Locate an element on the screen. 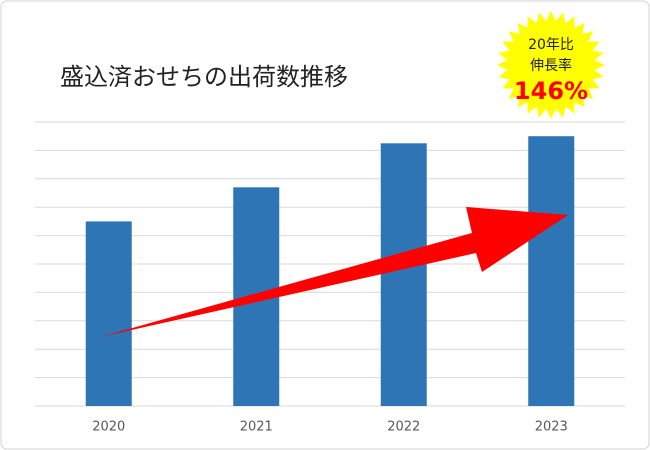 The width and height of the screenshot is (650, 450). badge-label: 伸長率 is located at coordinates (551, 65).